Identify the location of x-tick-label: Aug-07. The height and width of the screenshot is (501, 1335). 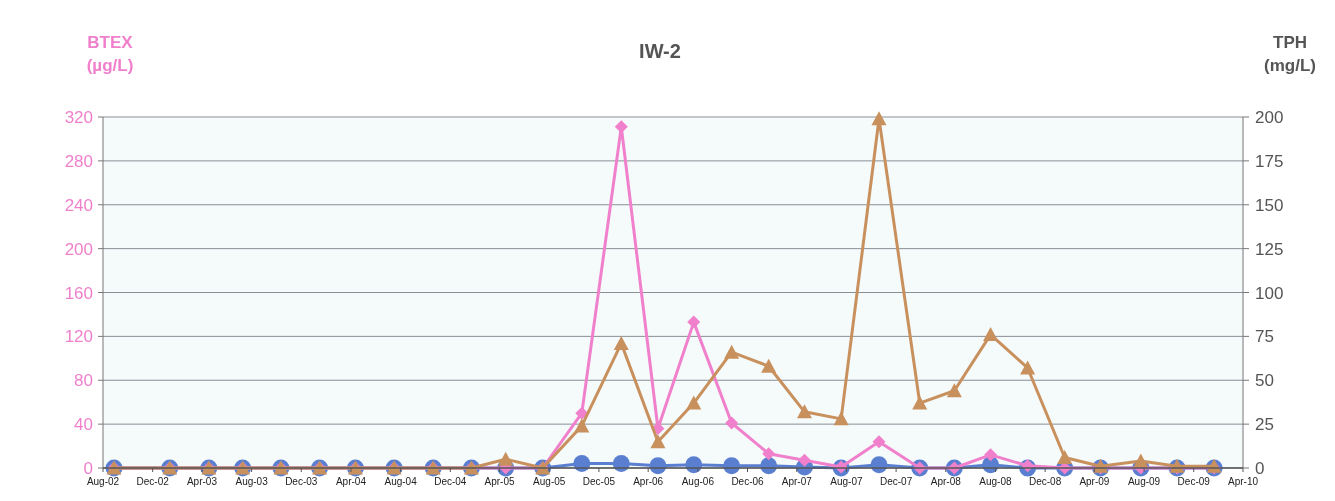
(846, 481).